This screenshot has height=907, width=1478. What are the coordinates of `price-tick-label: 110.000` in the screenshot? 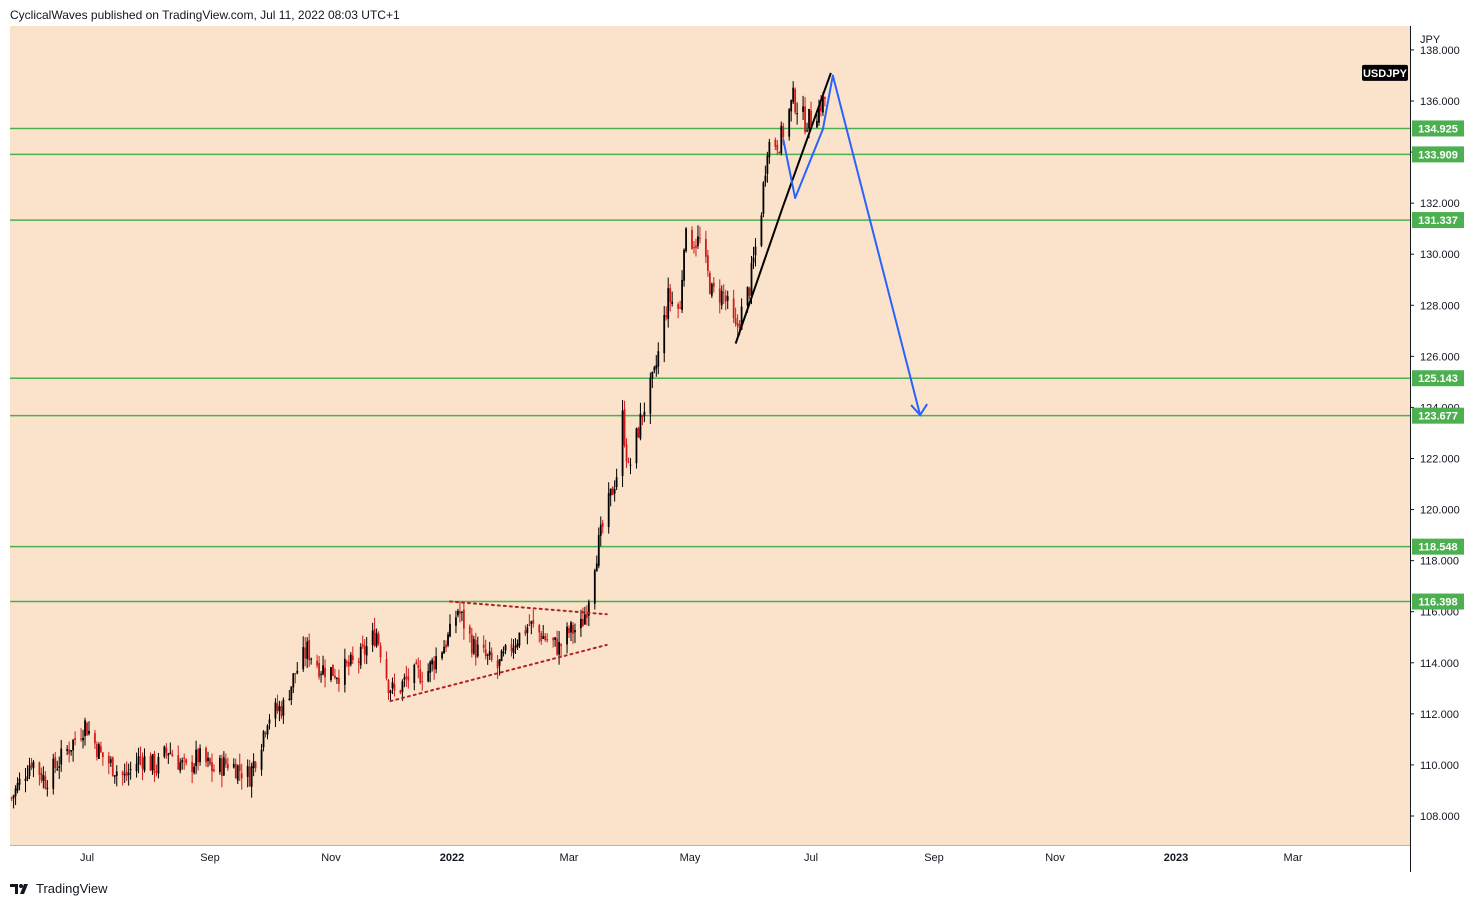 It's located at (1439, 766).